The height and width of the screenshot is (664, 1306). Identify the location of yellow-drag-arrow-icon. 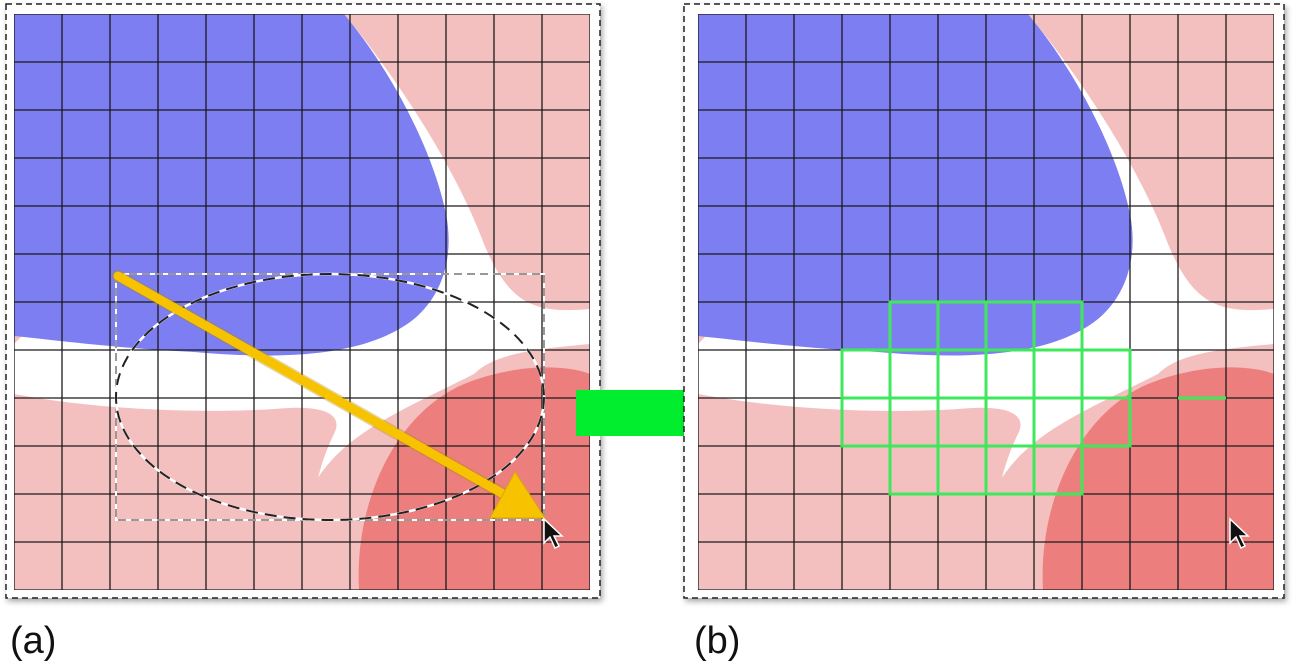
(329, 394).